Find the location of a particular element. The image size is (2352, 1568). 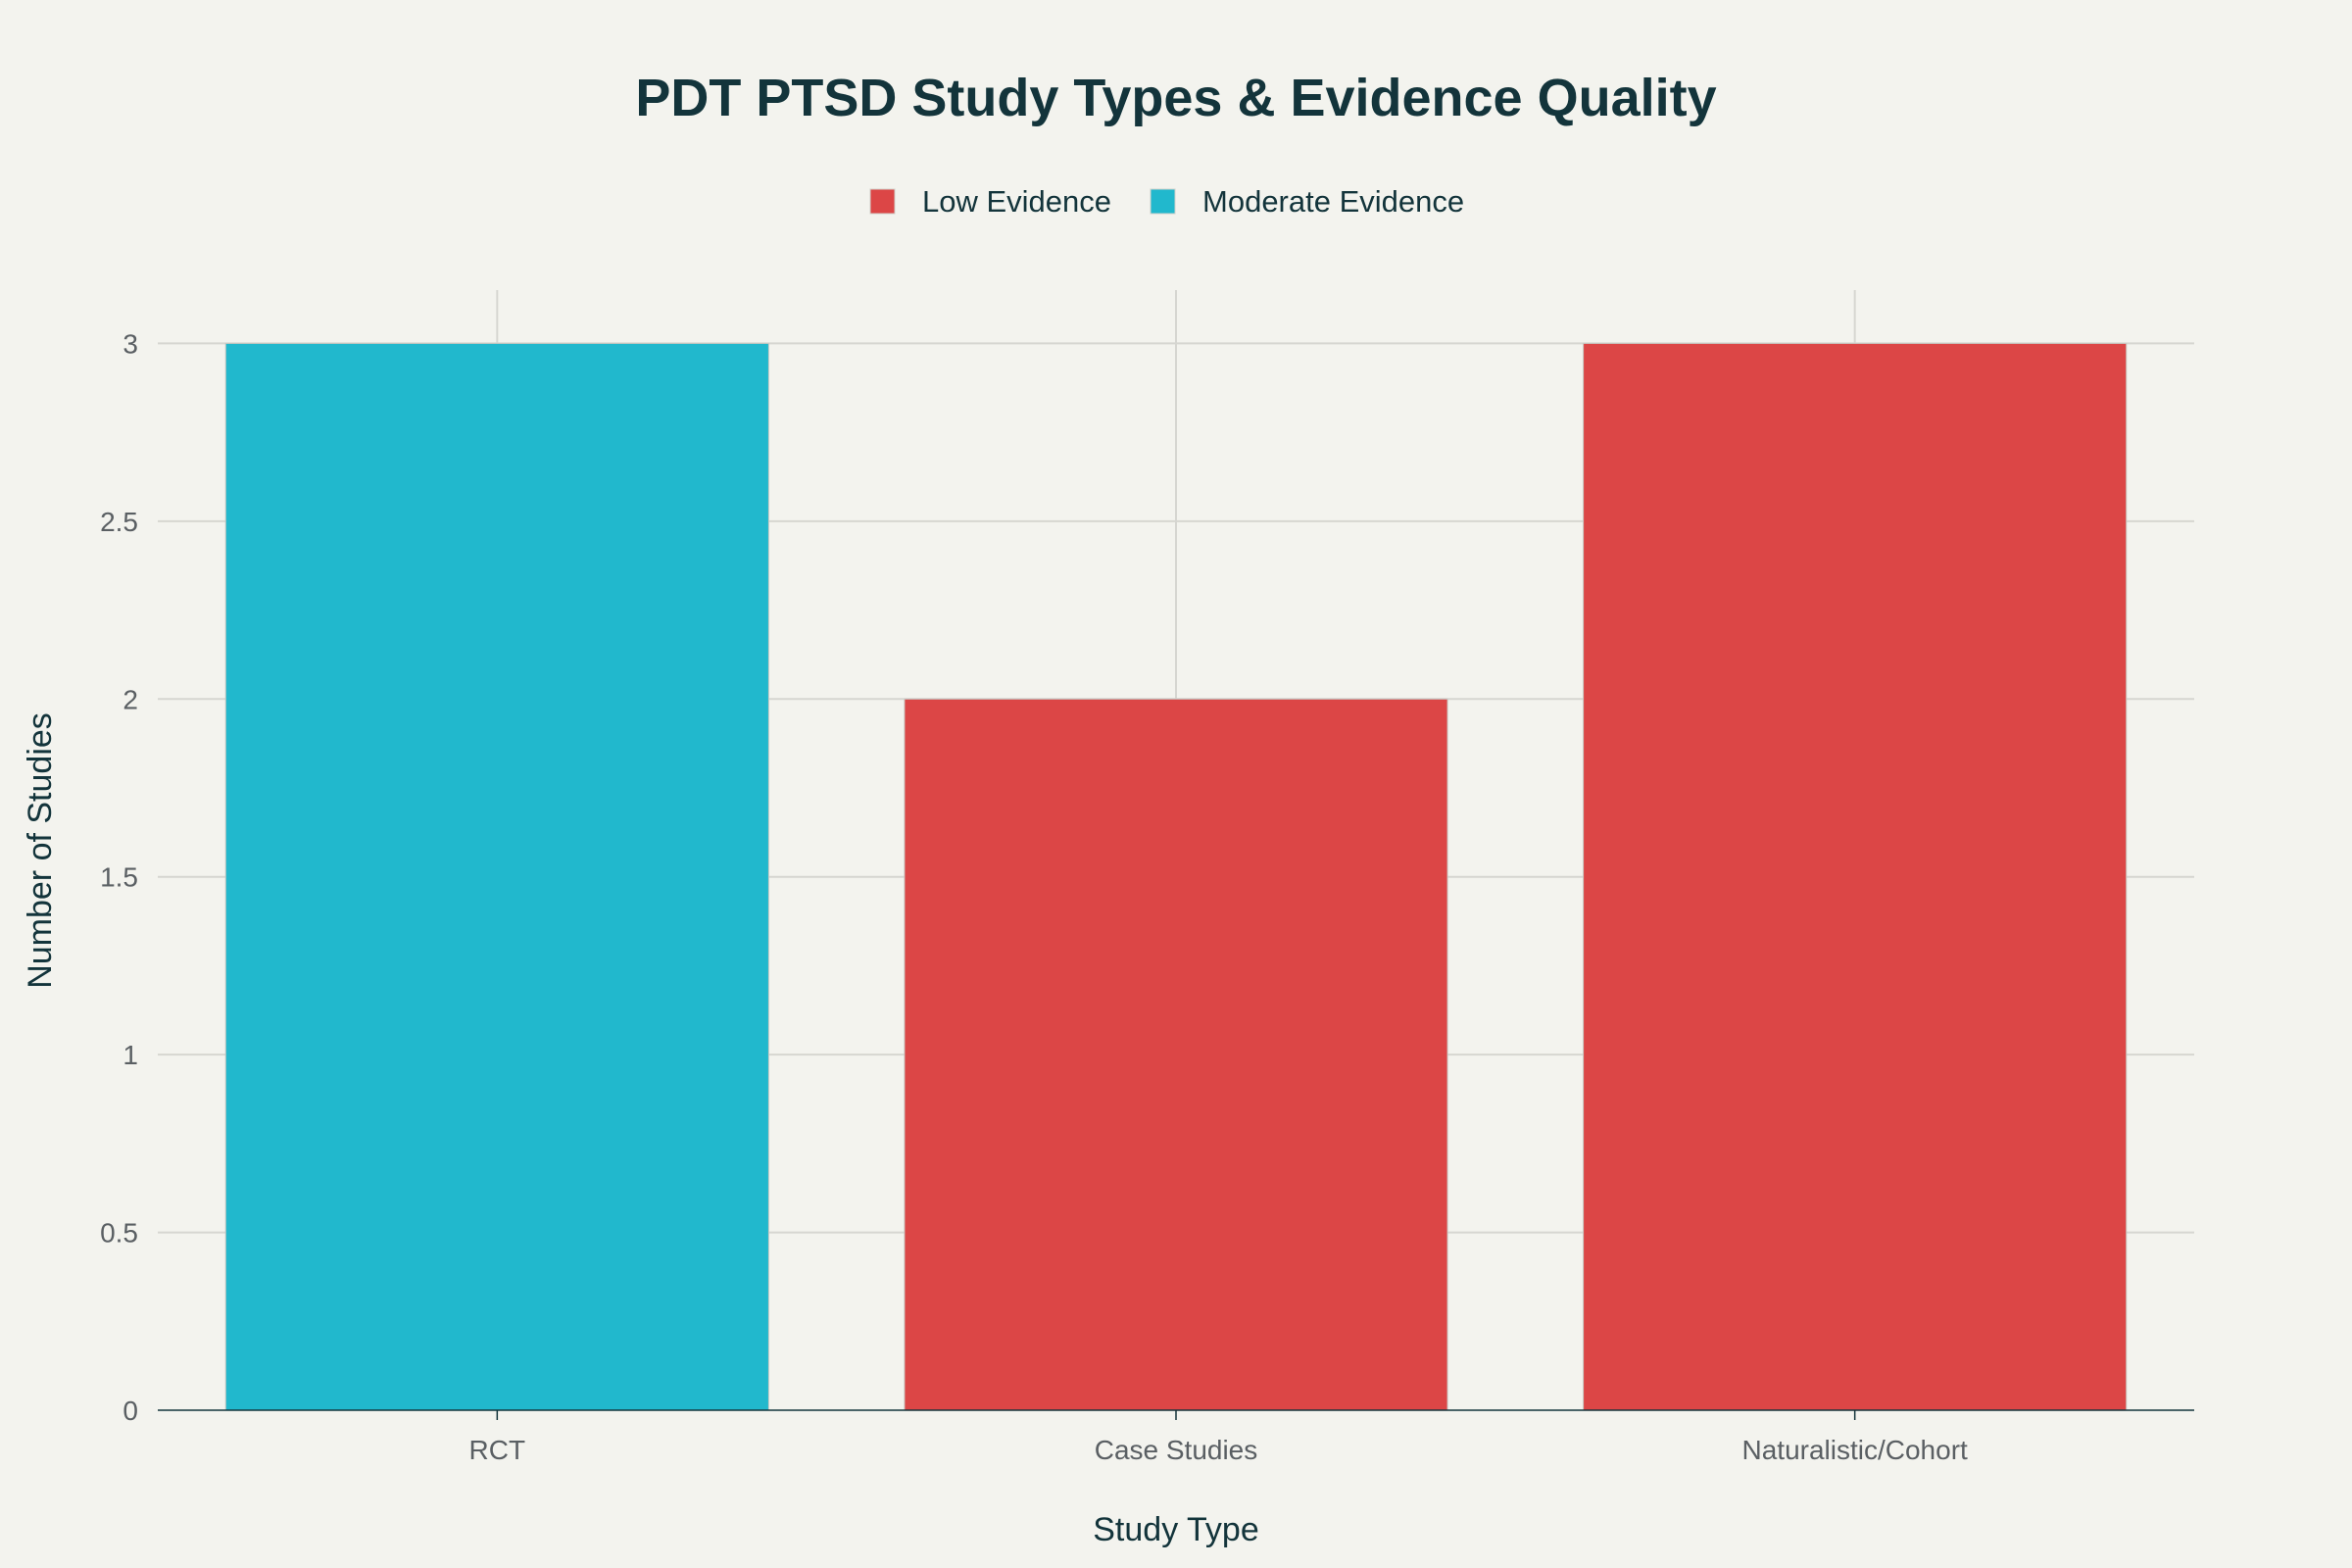

y-tick-label: 3 is located at coordinates (130, 343).